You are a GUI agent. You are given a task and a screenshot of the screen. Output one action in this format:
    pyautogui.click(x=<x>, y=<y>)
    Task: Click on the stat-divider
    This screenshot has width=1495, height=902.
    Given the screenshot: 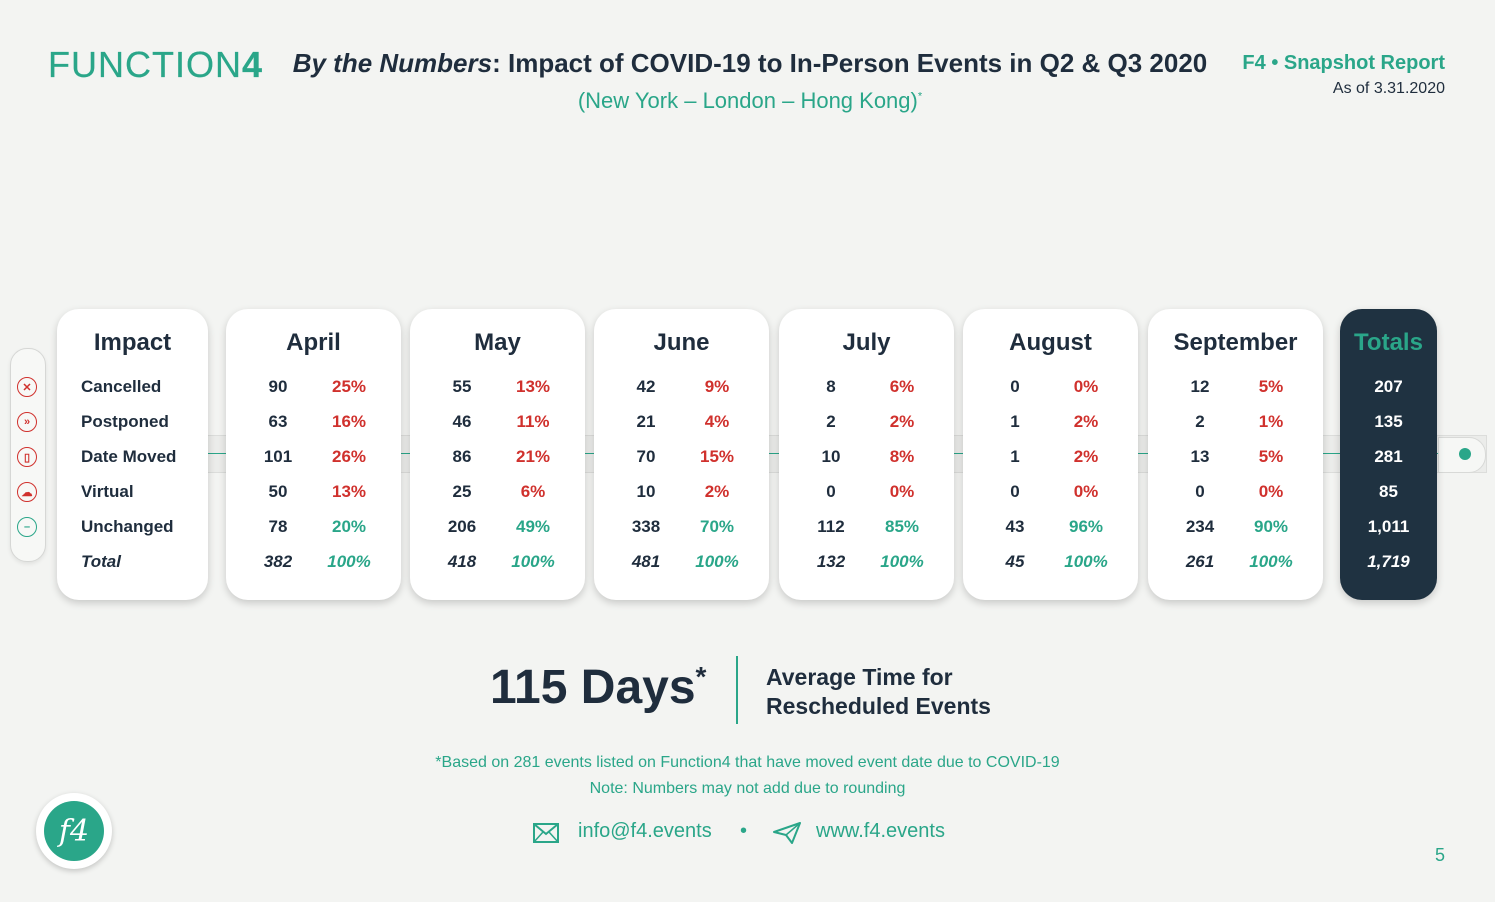 What is the action you would take?
    pyautogui.click(x=737, y=690)
    